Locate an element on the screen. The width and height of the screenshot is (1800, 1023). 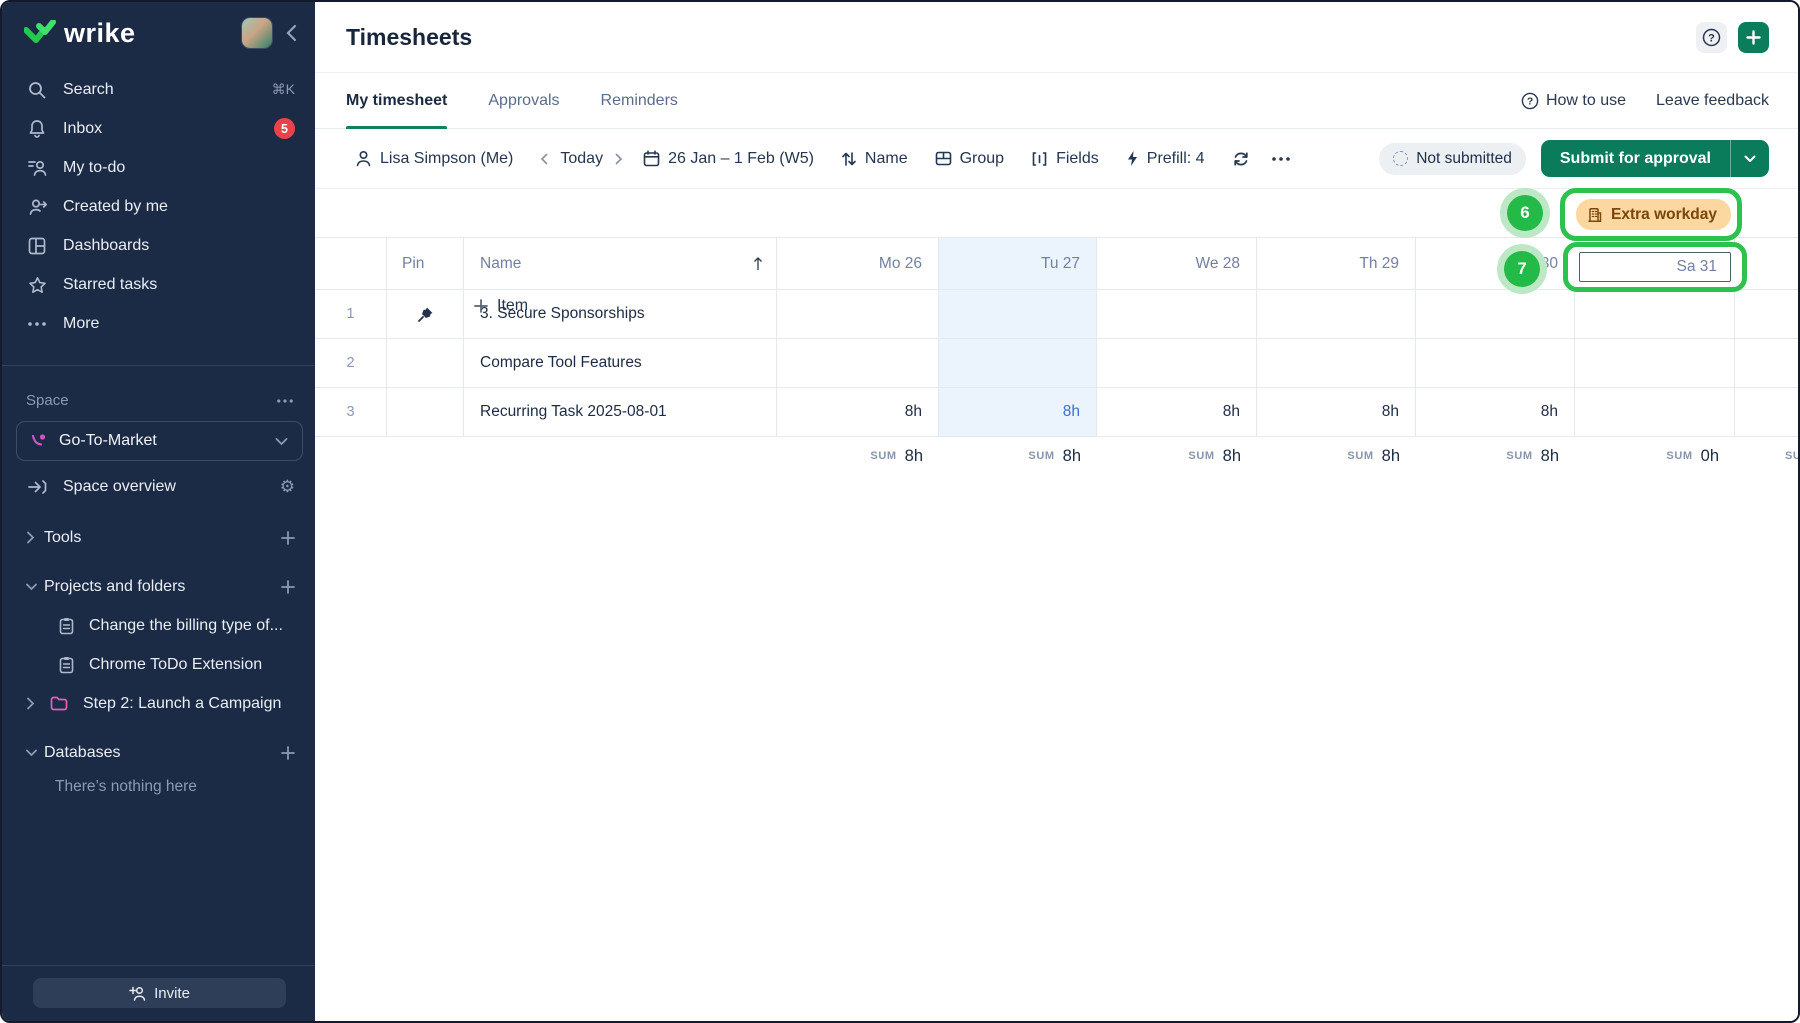
tab-my-timesheet: My timesheet is located at coordinates (397, 101).